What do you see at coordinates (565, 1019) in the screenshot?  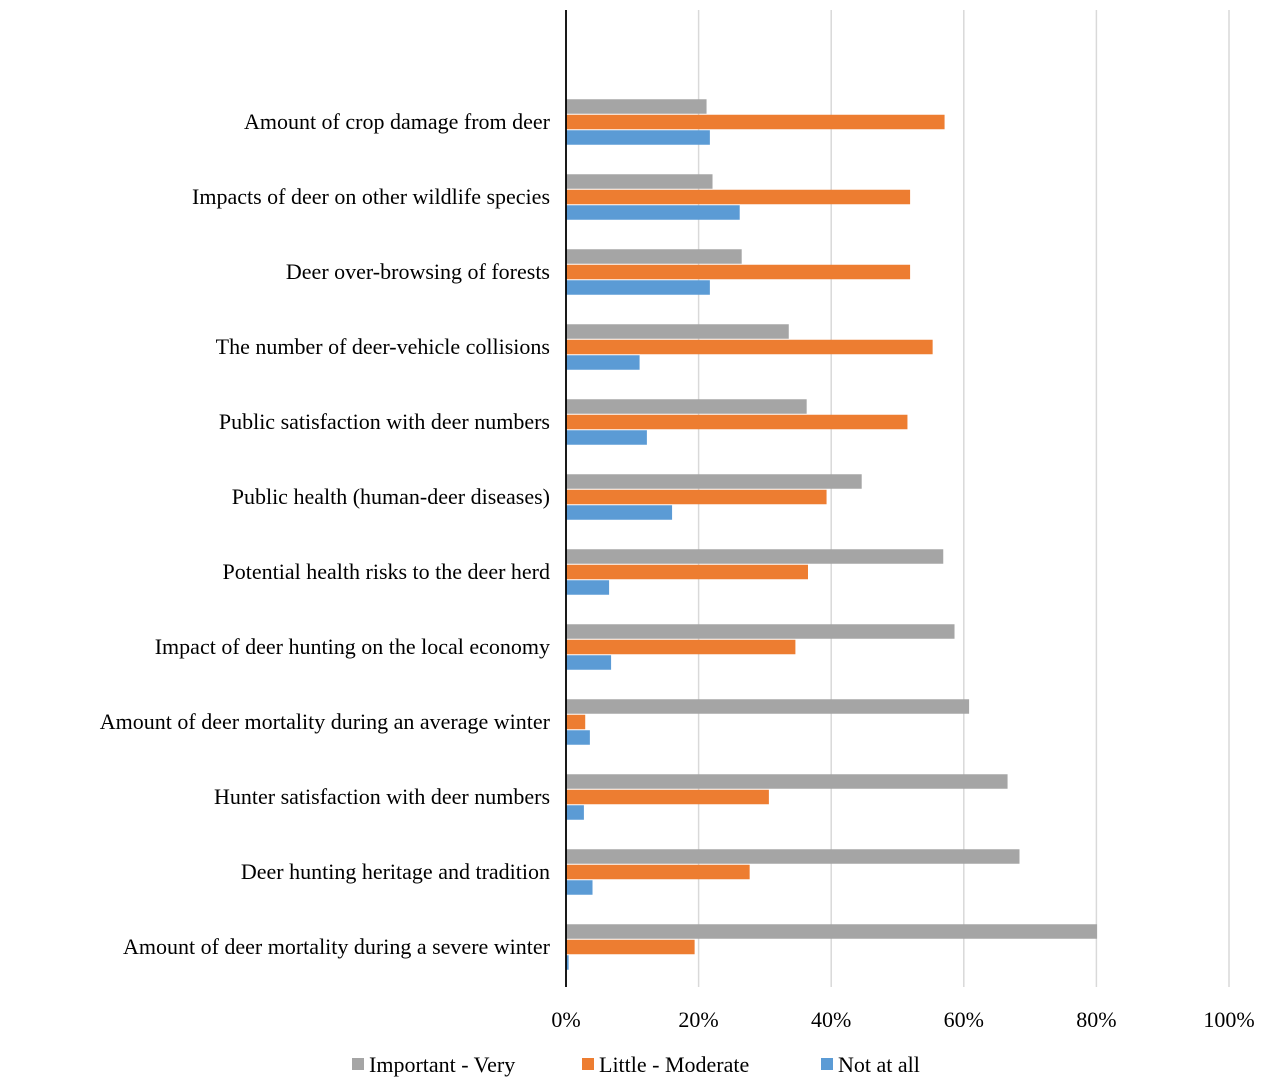 I see `x-tick-label: 0%` at bounding box center [565, 1019].